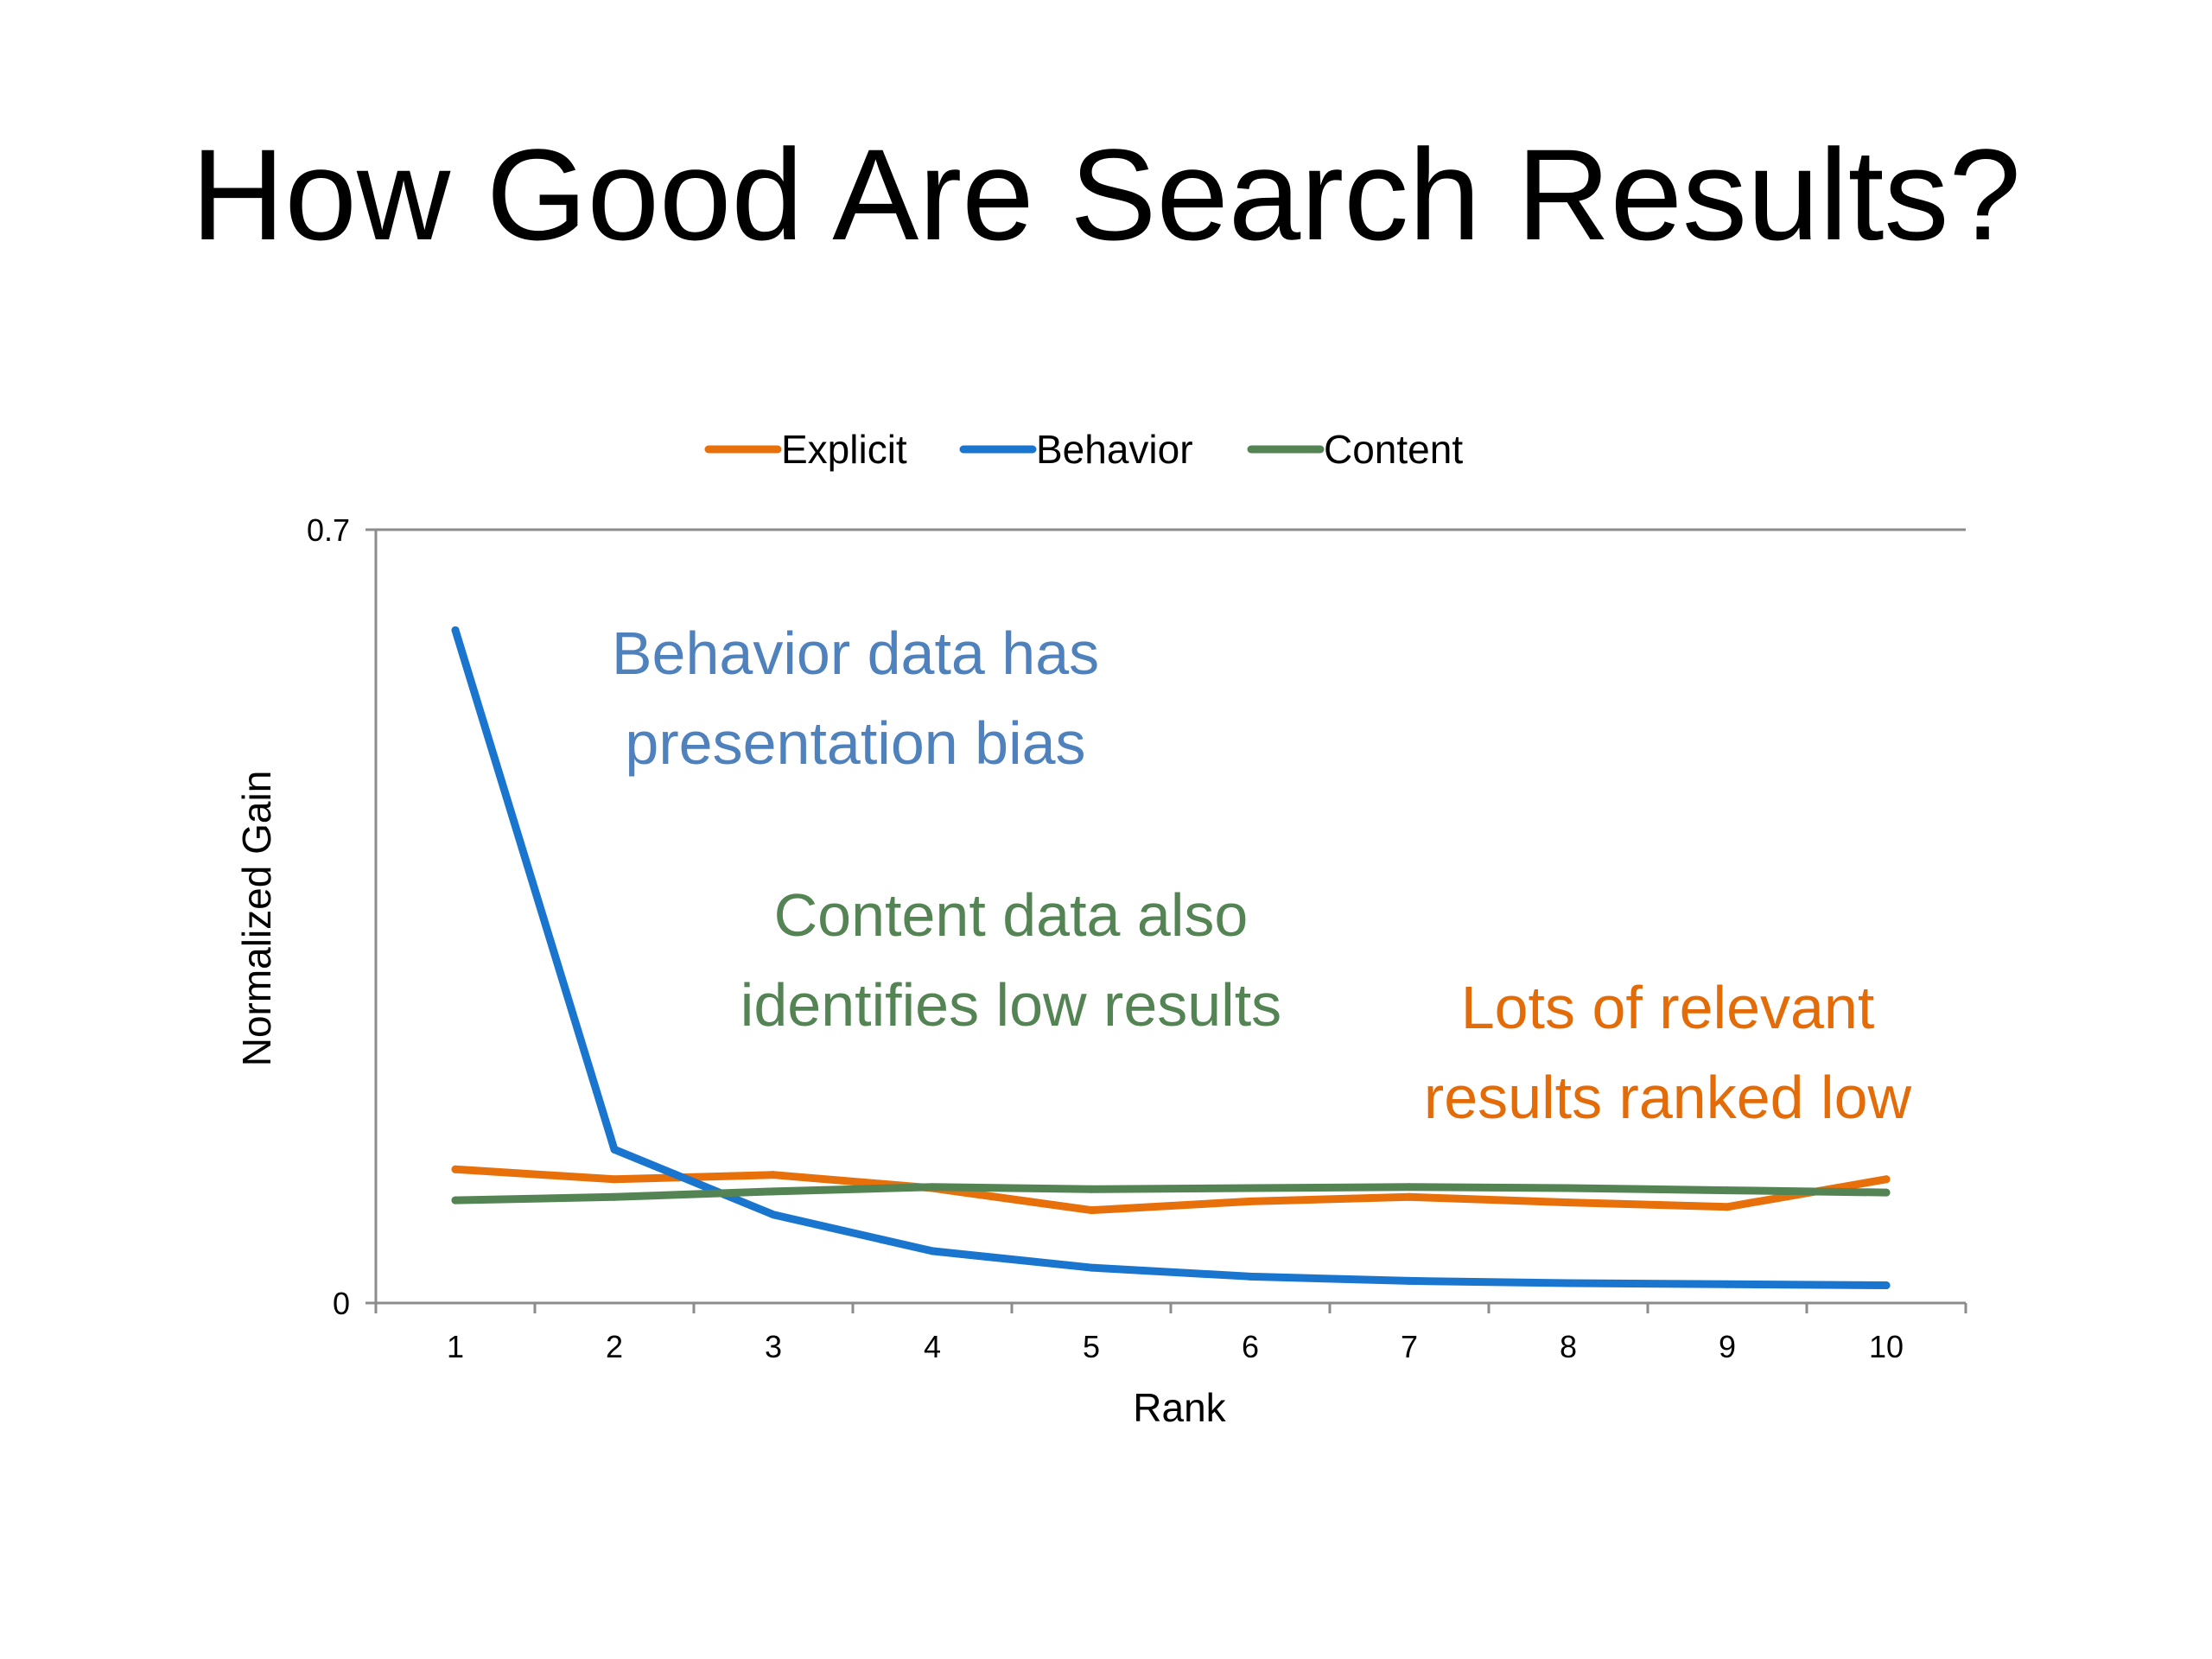 This screenshot has width=2212, height=1659. Describe the element at coordinates (1667, 1052) in the screenshot. I see `annotation-explicit: Lots of relevant results ranked low` at that location.